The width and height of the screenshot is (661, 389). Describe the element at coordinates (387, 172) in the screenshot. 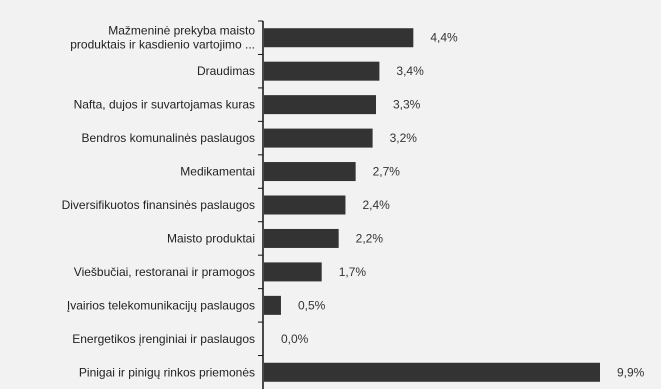

I see `value-label: 2,7%` at that location.